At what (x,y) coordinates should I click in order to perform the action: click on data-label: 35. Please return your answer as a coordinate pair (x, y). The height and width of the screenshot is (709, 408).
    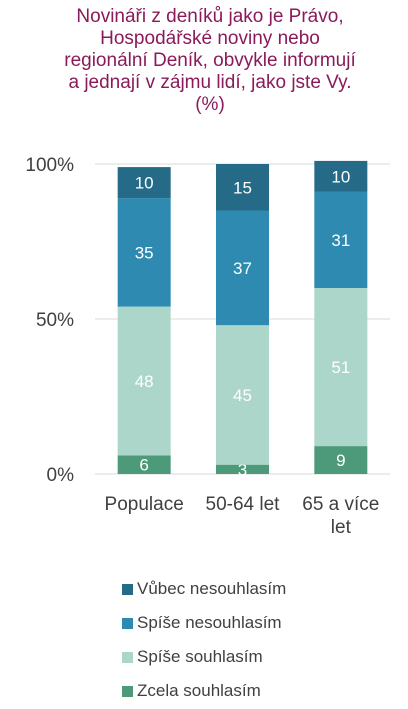
    Looking at the image, I should click on (144, 252).